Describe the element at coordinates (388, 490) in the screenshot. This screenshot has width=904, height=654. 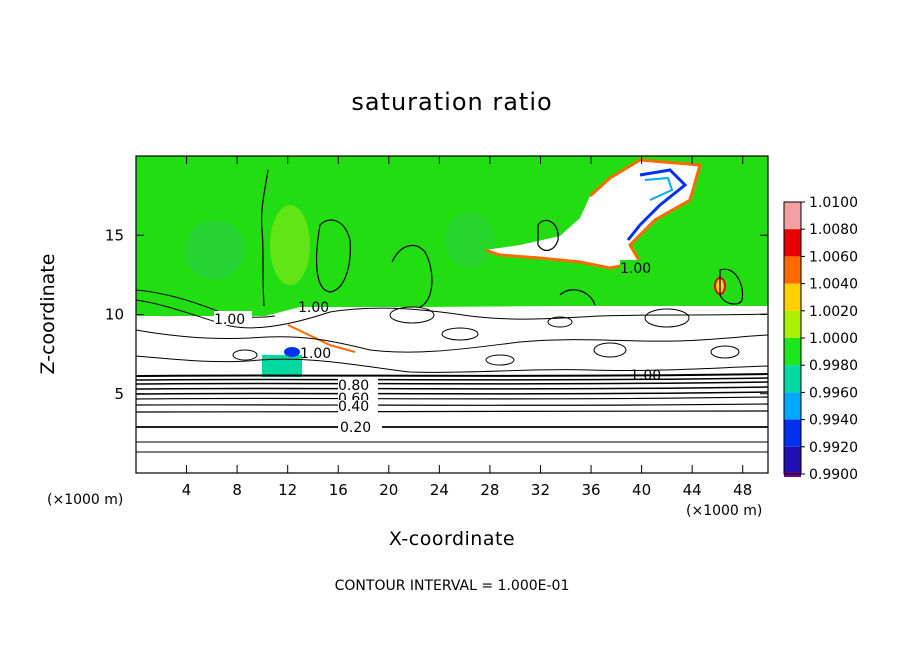
I see `x-tick-label: 20` at that location.